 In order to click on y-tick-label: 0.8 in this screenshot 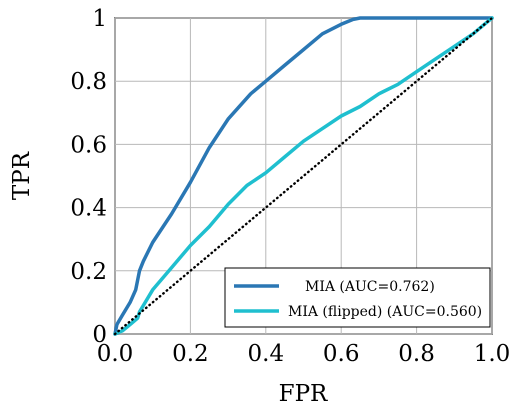, I will do `click(88, 82)`.